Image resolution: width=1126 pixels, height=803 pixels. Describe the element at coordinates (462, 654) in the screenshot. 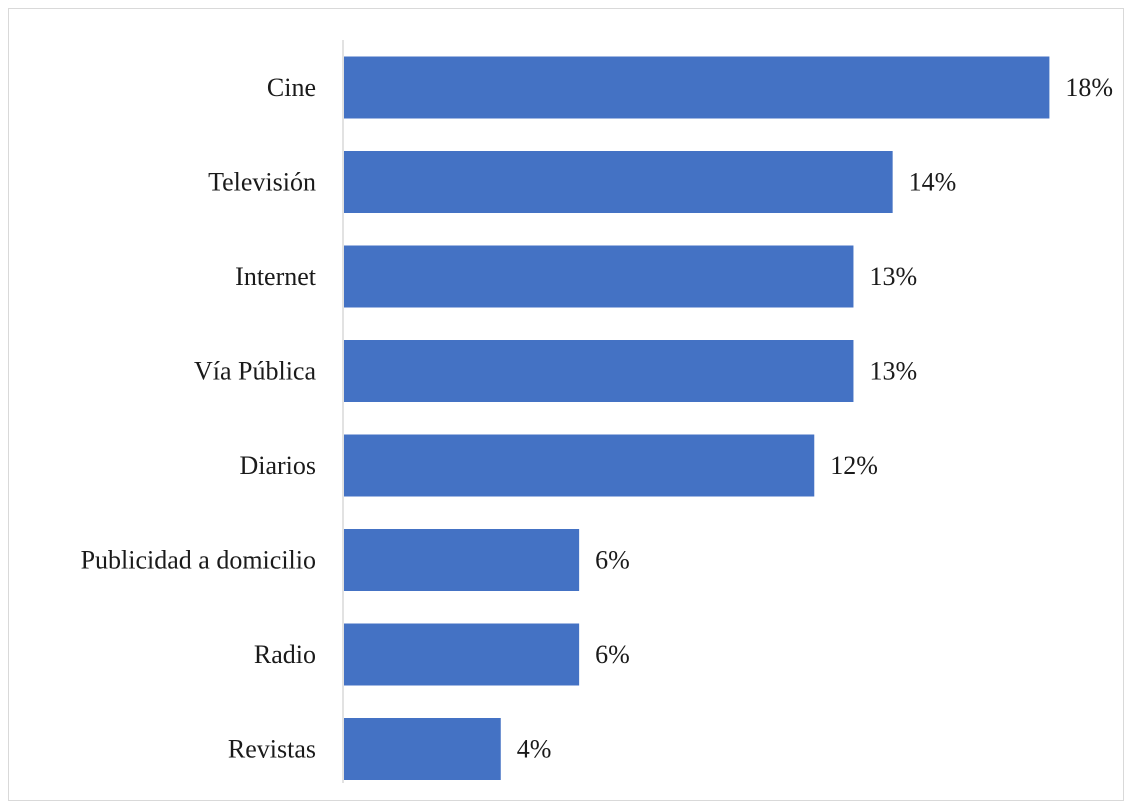

I see `bar-radio` at that location.